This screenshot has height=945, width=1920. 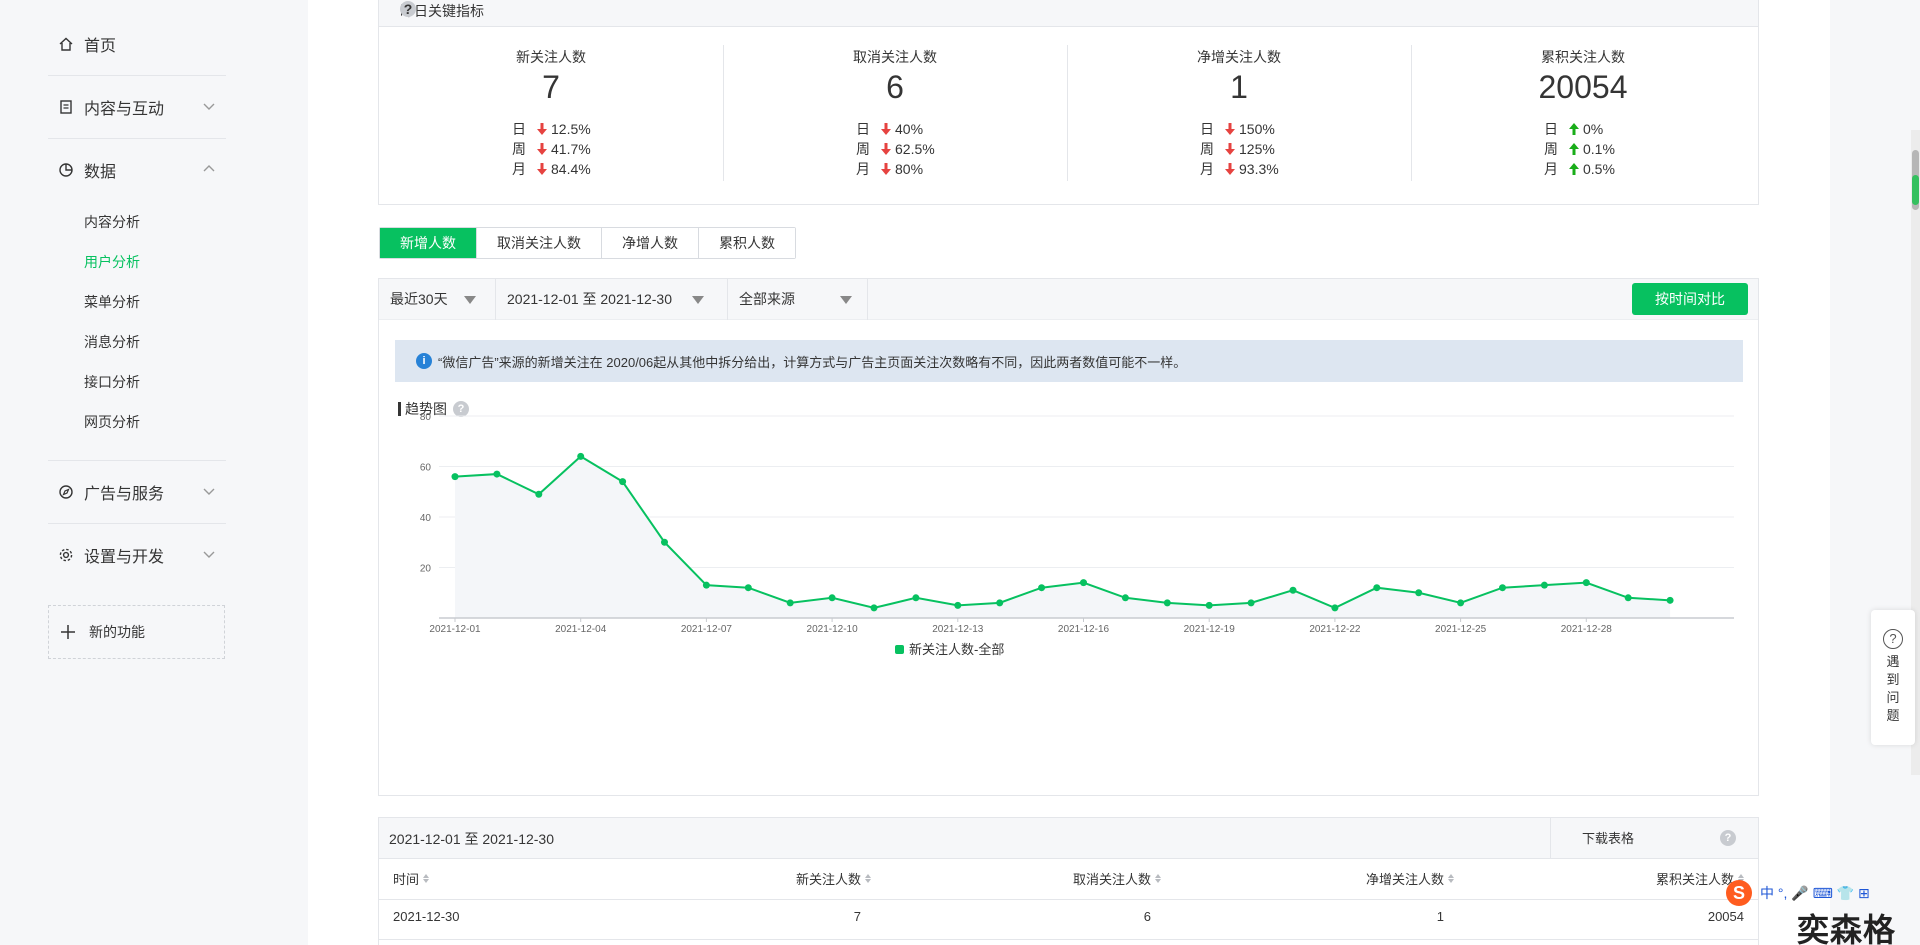 What do you see at coordinates (1583, 57) in the screenshot?
I see `kpi-label: 累积关注人数` at bounding box center [1583, 57].